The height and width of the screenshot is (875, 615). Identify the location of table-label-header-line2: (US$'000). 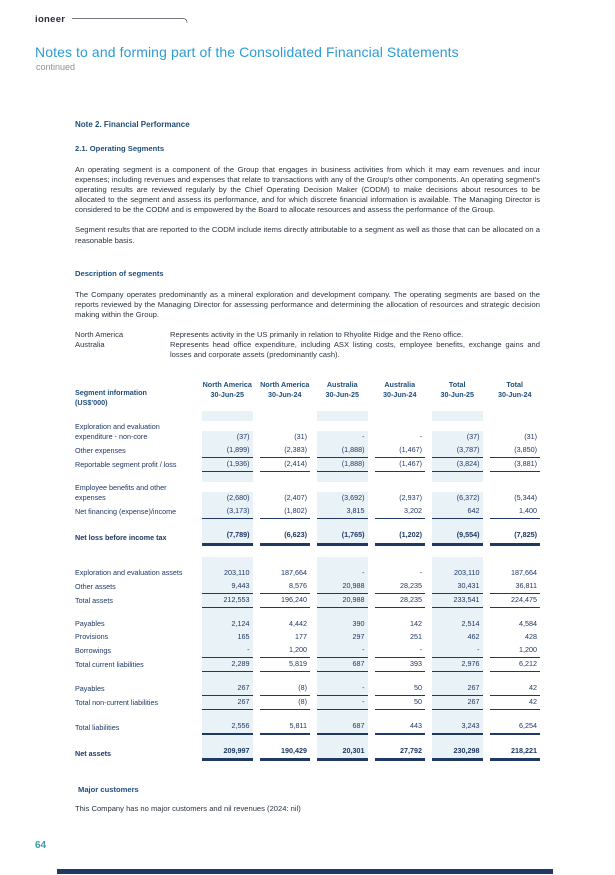
(91, 402).